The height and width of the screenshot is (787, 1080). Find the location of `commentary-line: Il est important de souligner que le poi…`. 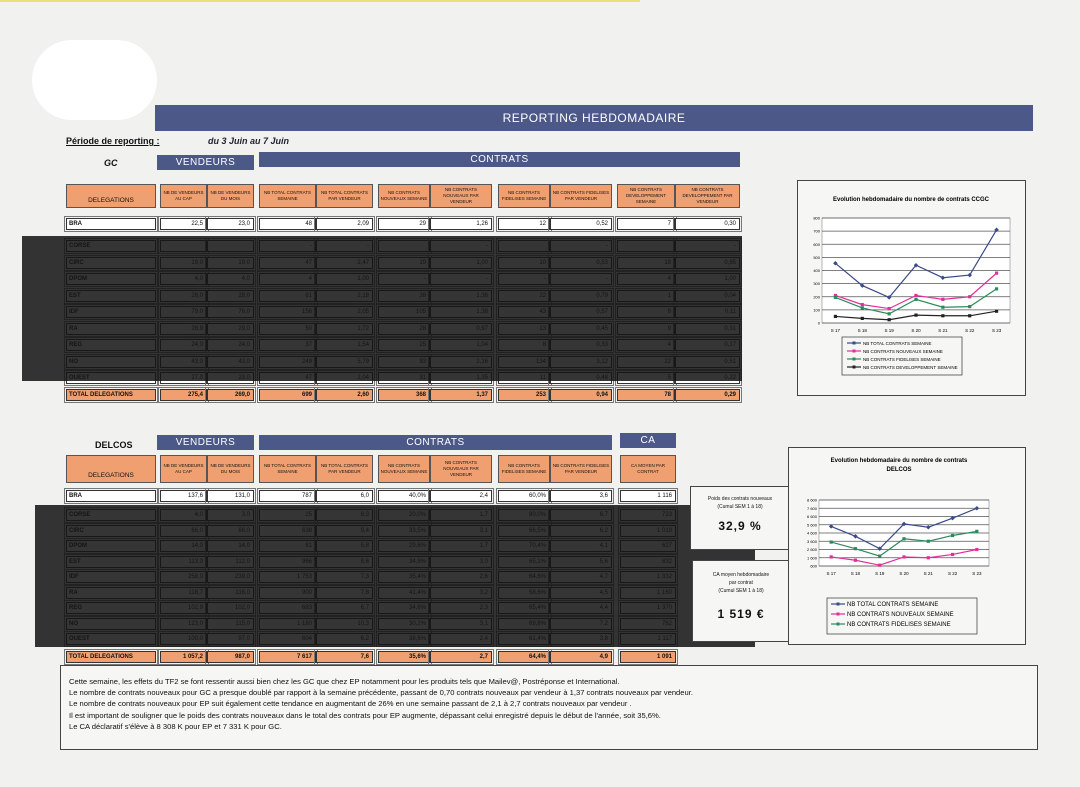

commentary-line: Il est important de souligner que le poi… is located at coordinates (365, 715).